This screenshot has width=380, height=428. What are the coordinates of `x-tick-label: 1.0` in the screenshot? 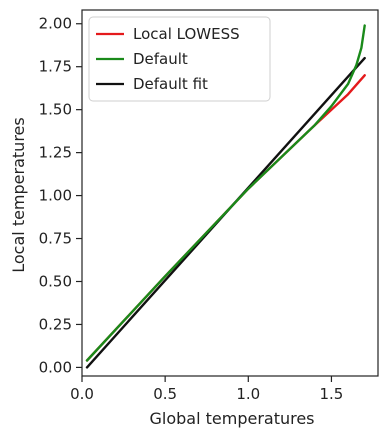 It's located at (248, 394).